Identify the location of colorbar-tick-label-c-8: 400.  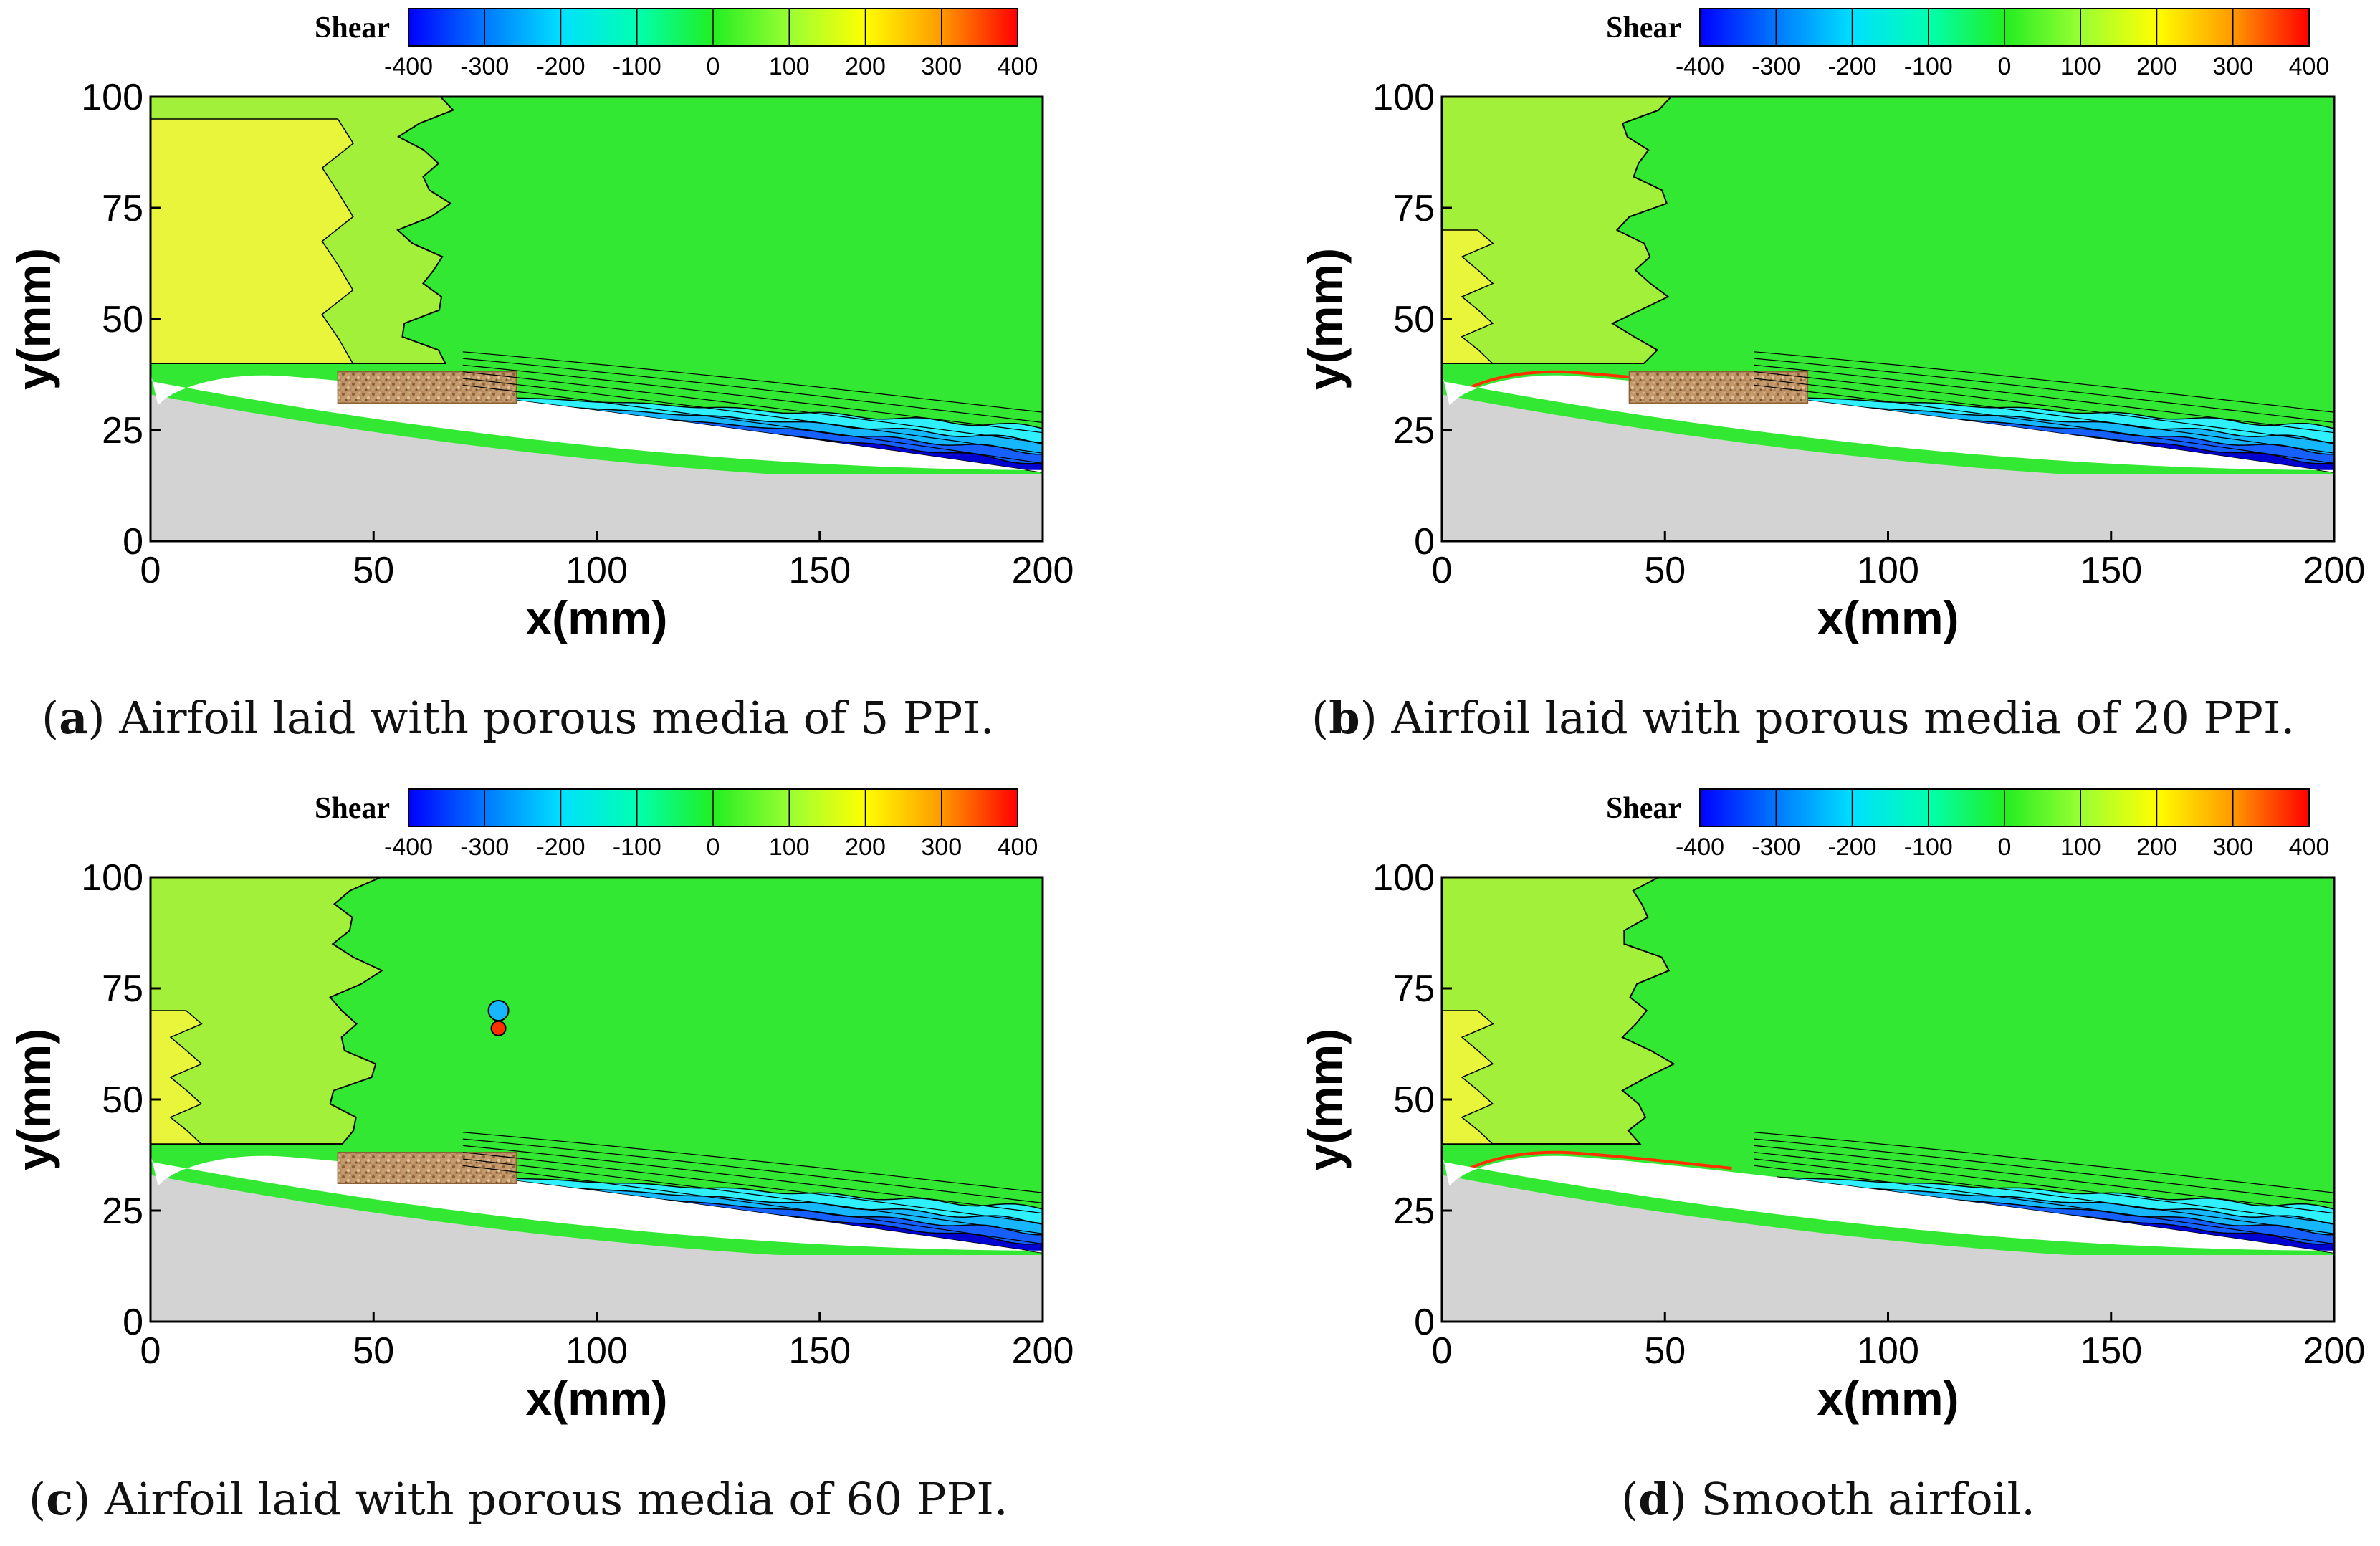
(1018, 847).